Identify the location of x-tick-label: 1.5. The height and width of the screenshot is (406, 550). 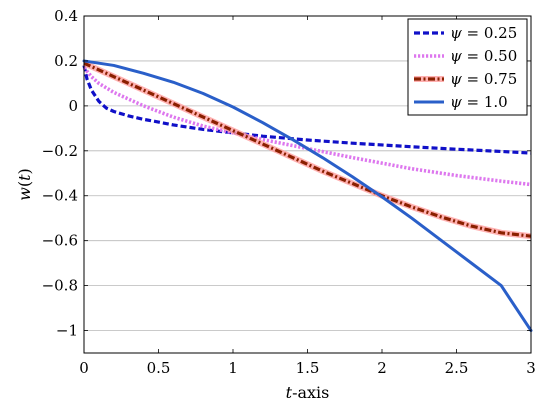
(308, 368).